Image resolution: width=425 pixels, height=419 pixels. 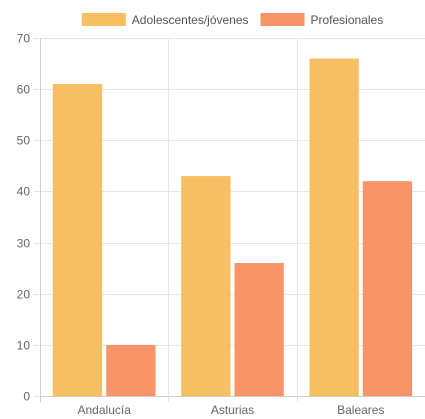 What do you see at coordinates (24, 90) in the screenshot?
I see `y-tick-label: 60` at bounding box center [24, 90].